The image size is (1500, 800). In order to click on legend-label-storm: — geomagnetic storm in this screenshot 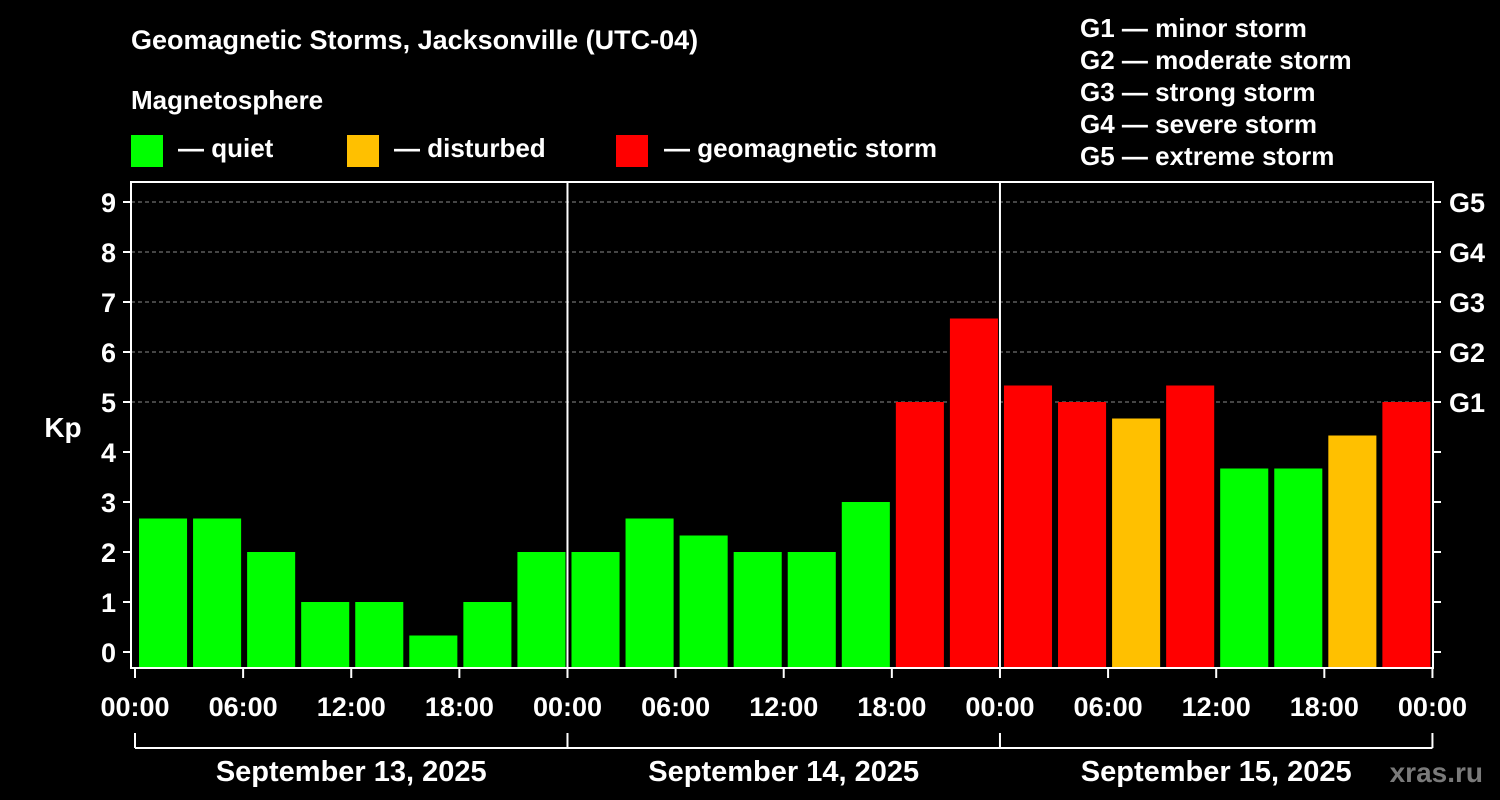, I will do `click(800, 148)`.